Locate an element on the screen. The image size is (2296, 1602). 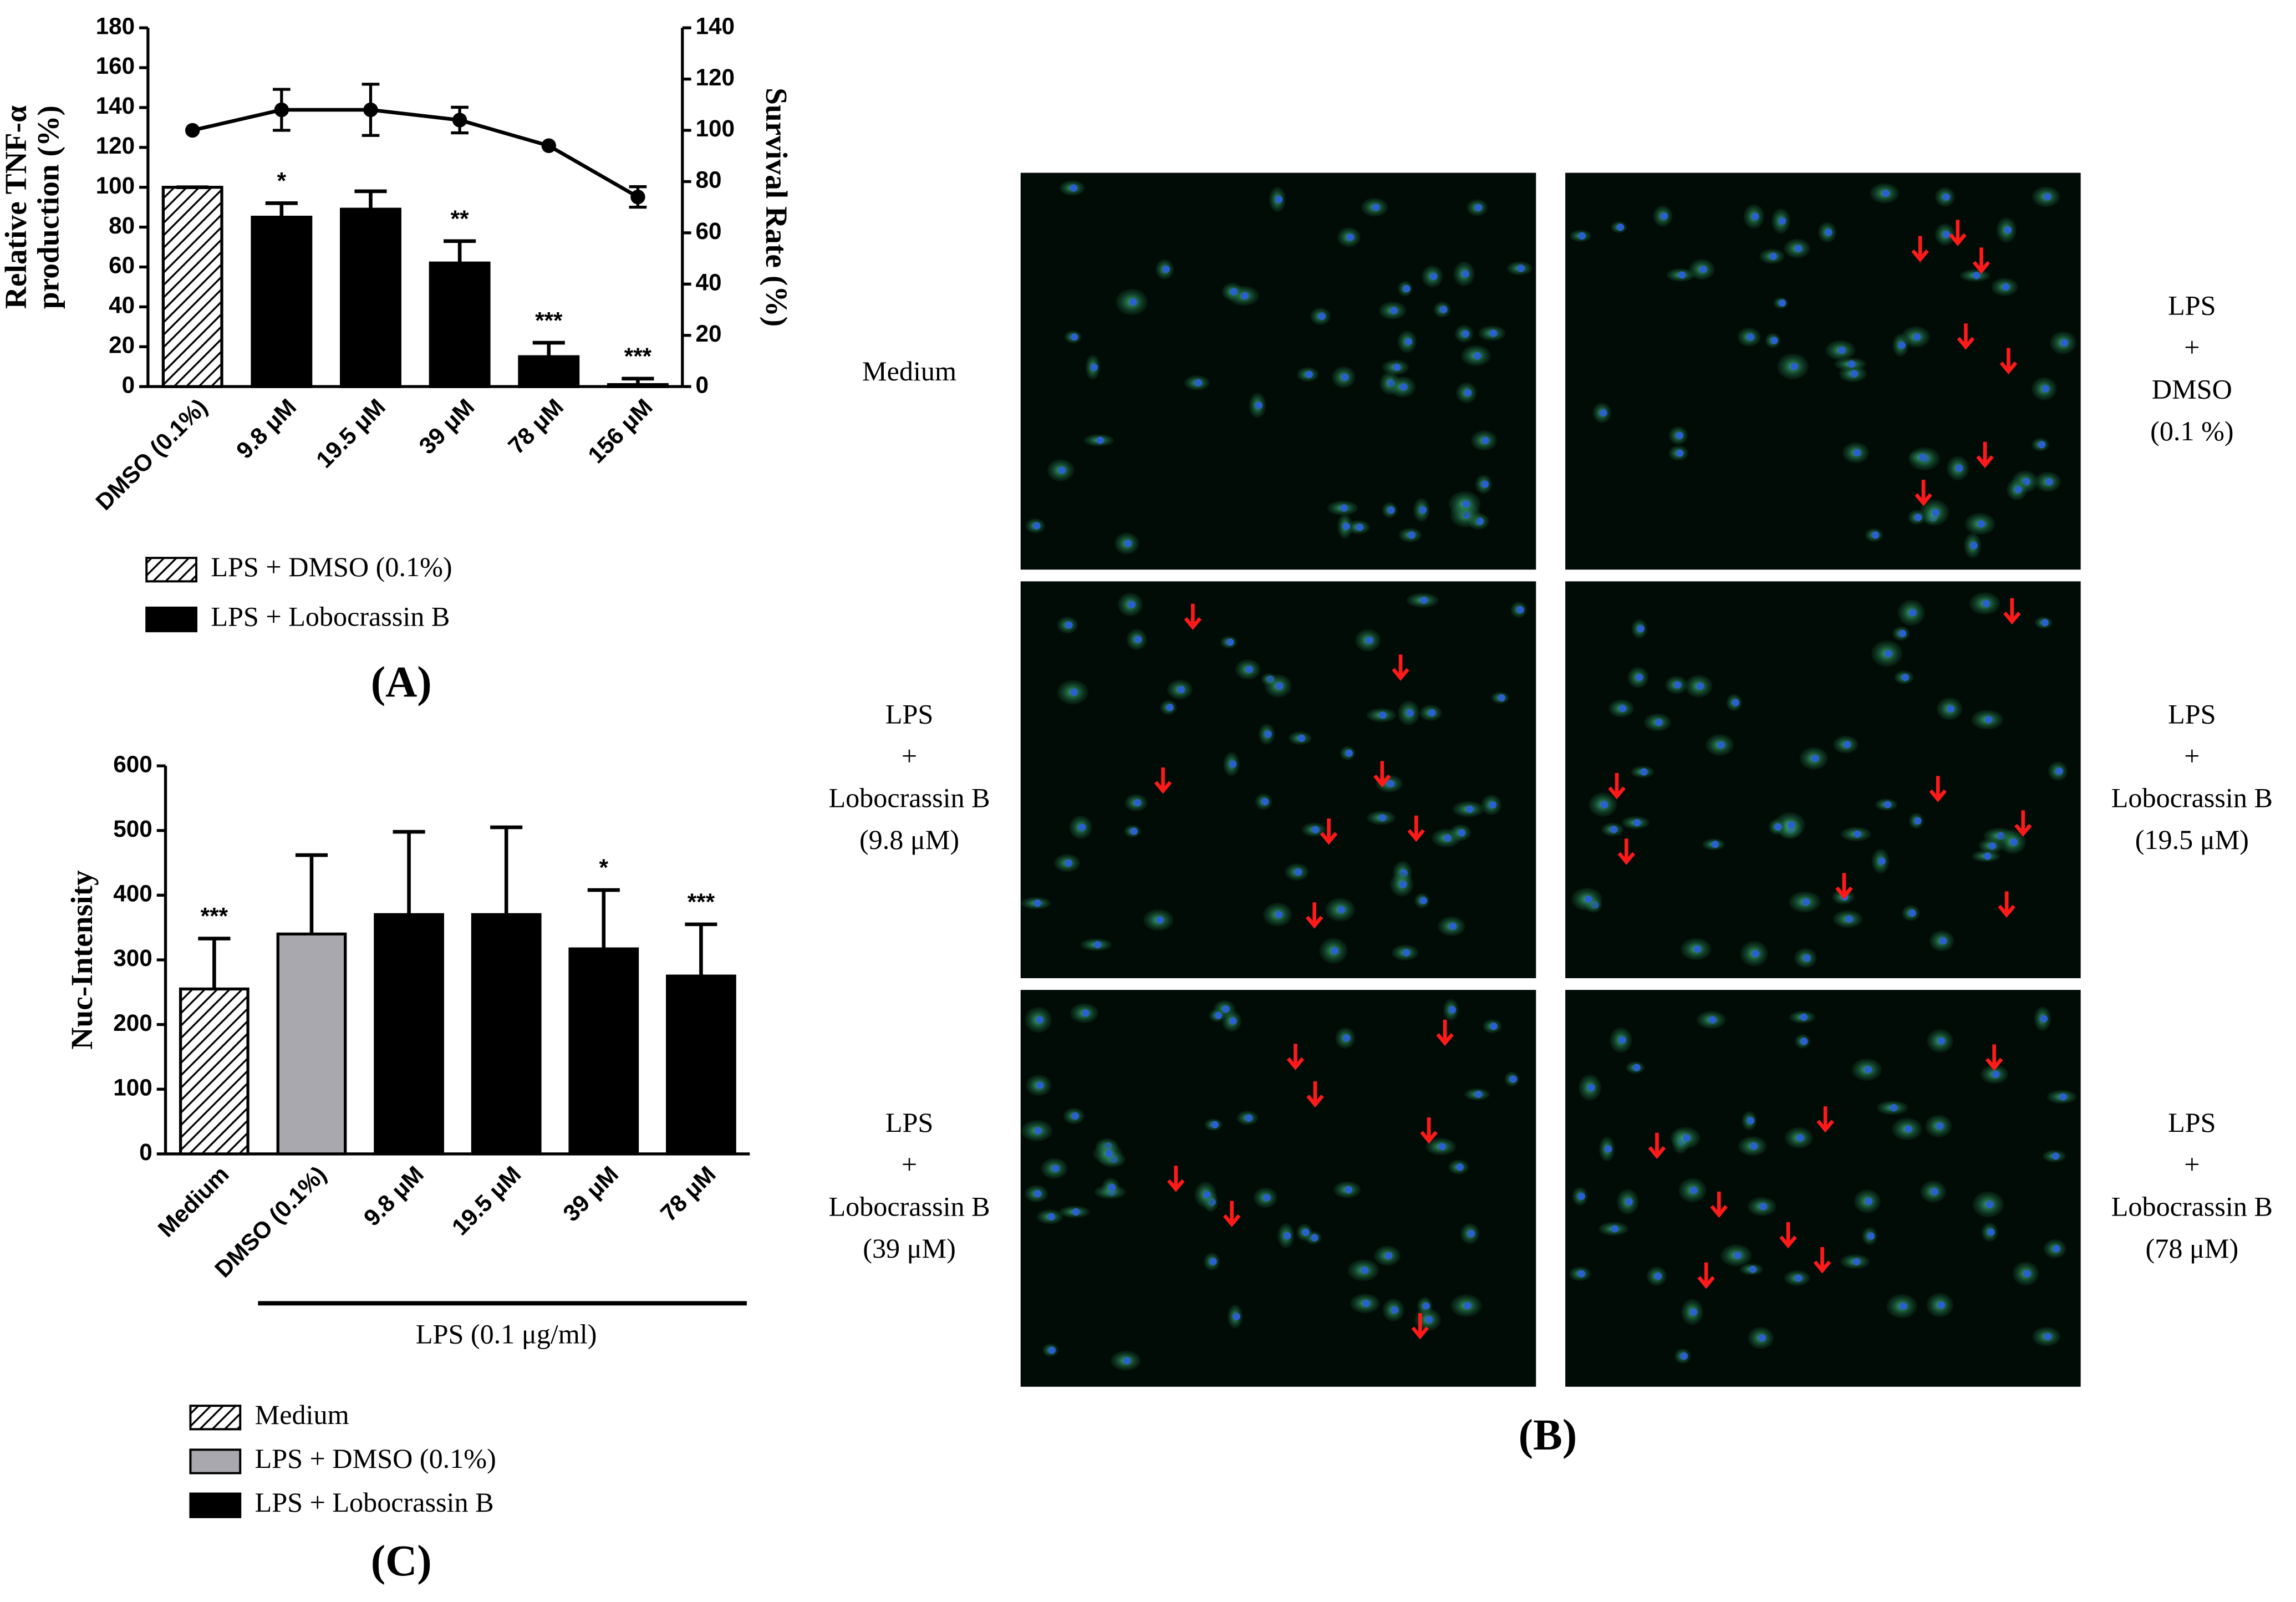
x-tick-label: DMSO (0.1%) is located at coordinates (151, 454).